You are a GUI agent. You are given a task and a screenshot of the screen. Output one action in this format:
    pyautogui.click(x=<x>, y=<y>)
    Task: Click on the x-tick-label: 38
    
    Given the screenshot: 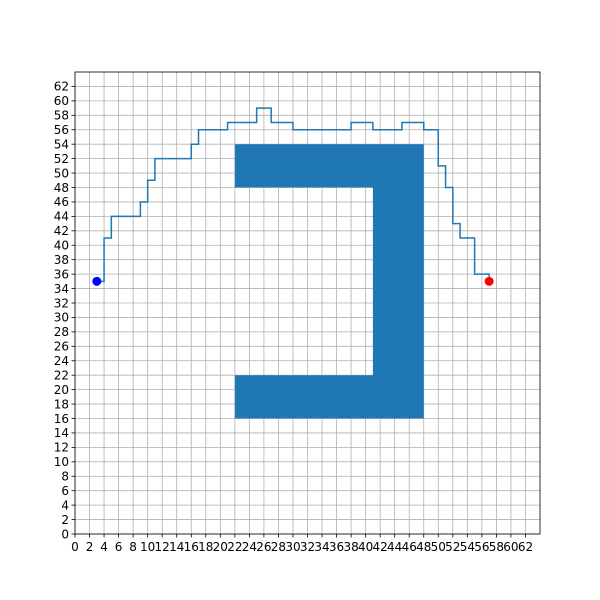 What is the action you would take?
    pyautogui.click(x=350, y=547)
    